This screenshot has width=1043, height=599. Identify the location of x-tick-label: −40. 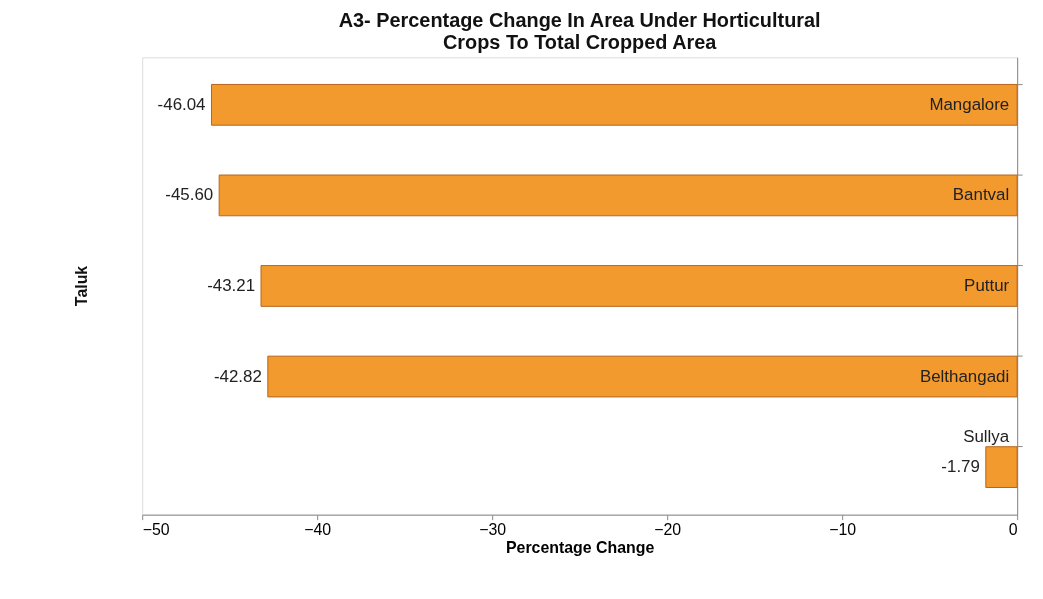
(318, 530).